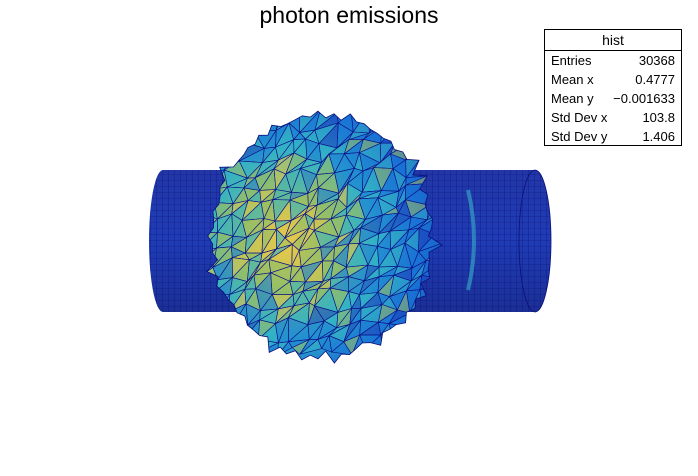 The height and width of the screenshot is (476, 698). What do you see at coordinates (613, 117) in the screenshot?
I see `stats-row-std-dev-x: Std Dev x 103.8` at bounding box center [613, 117].